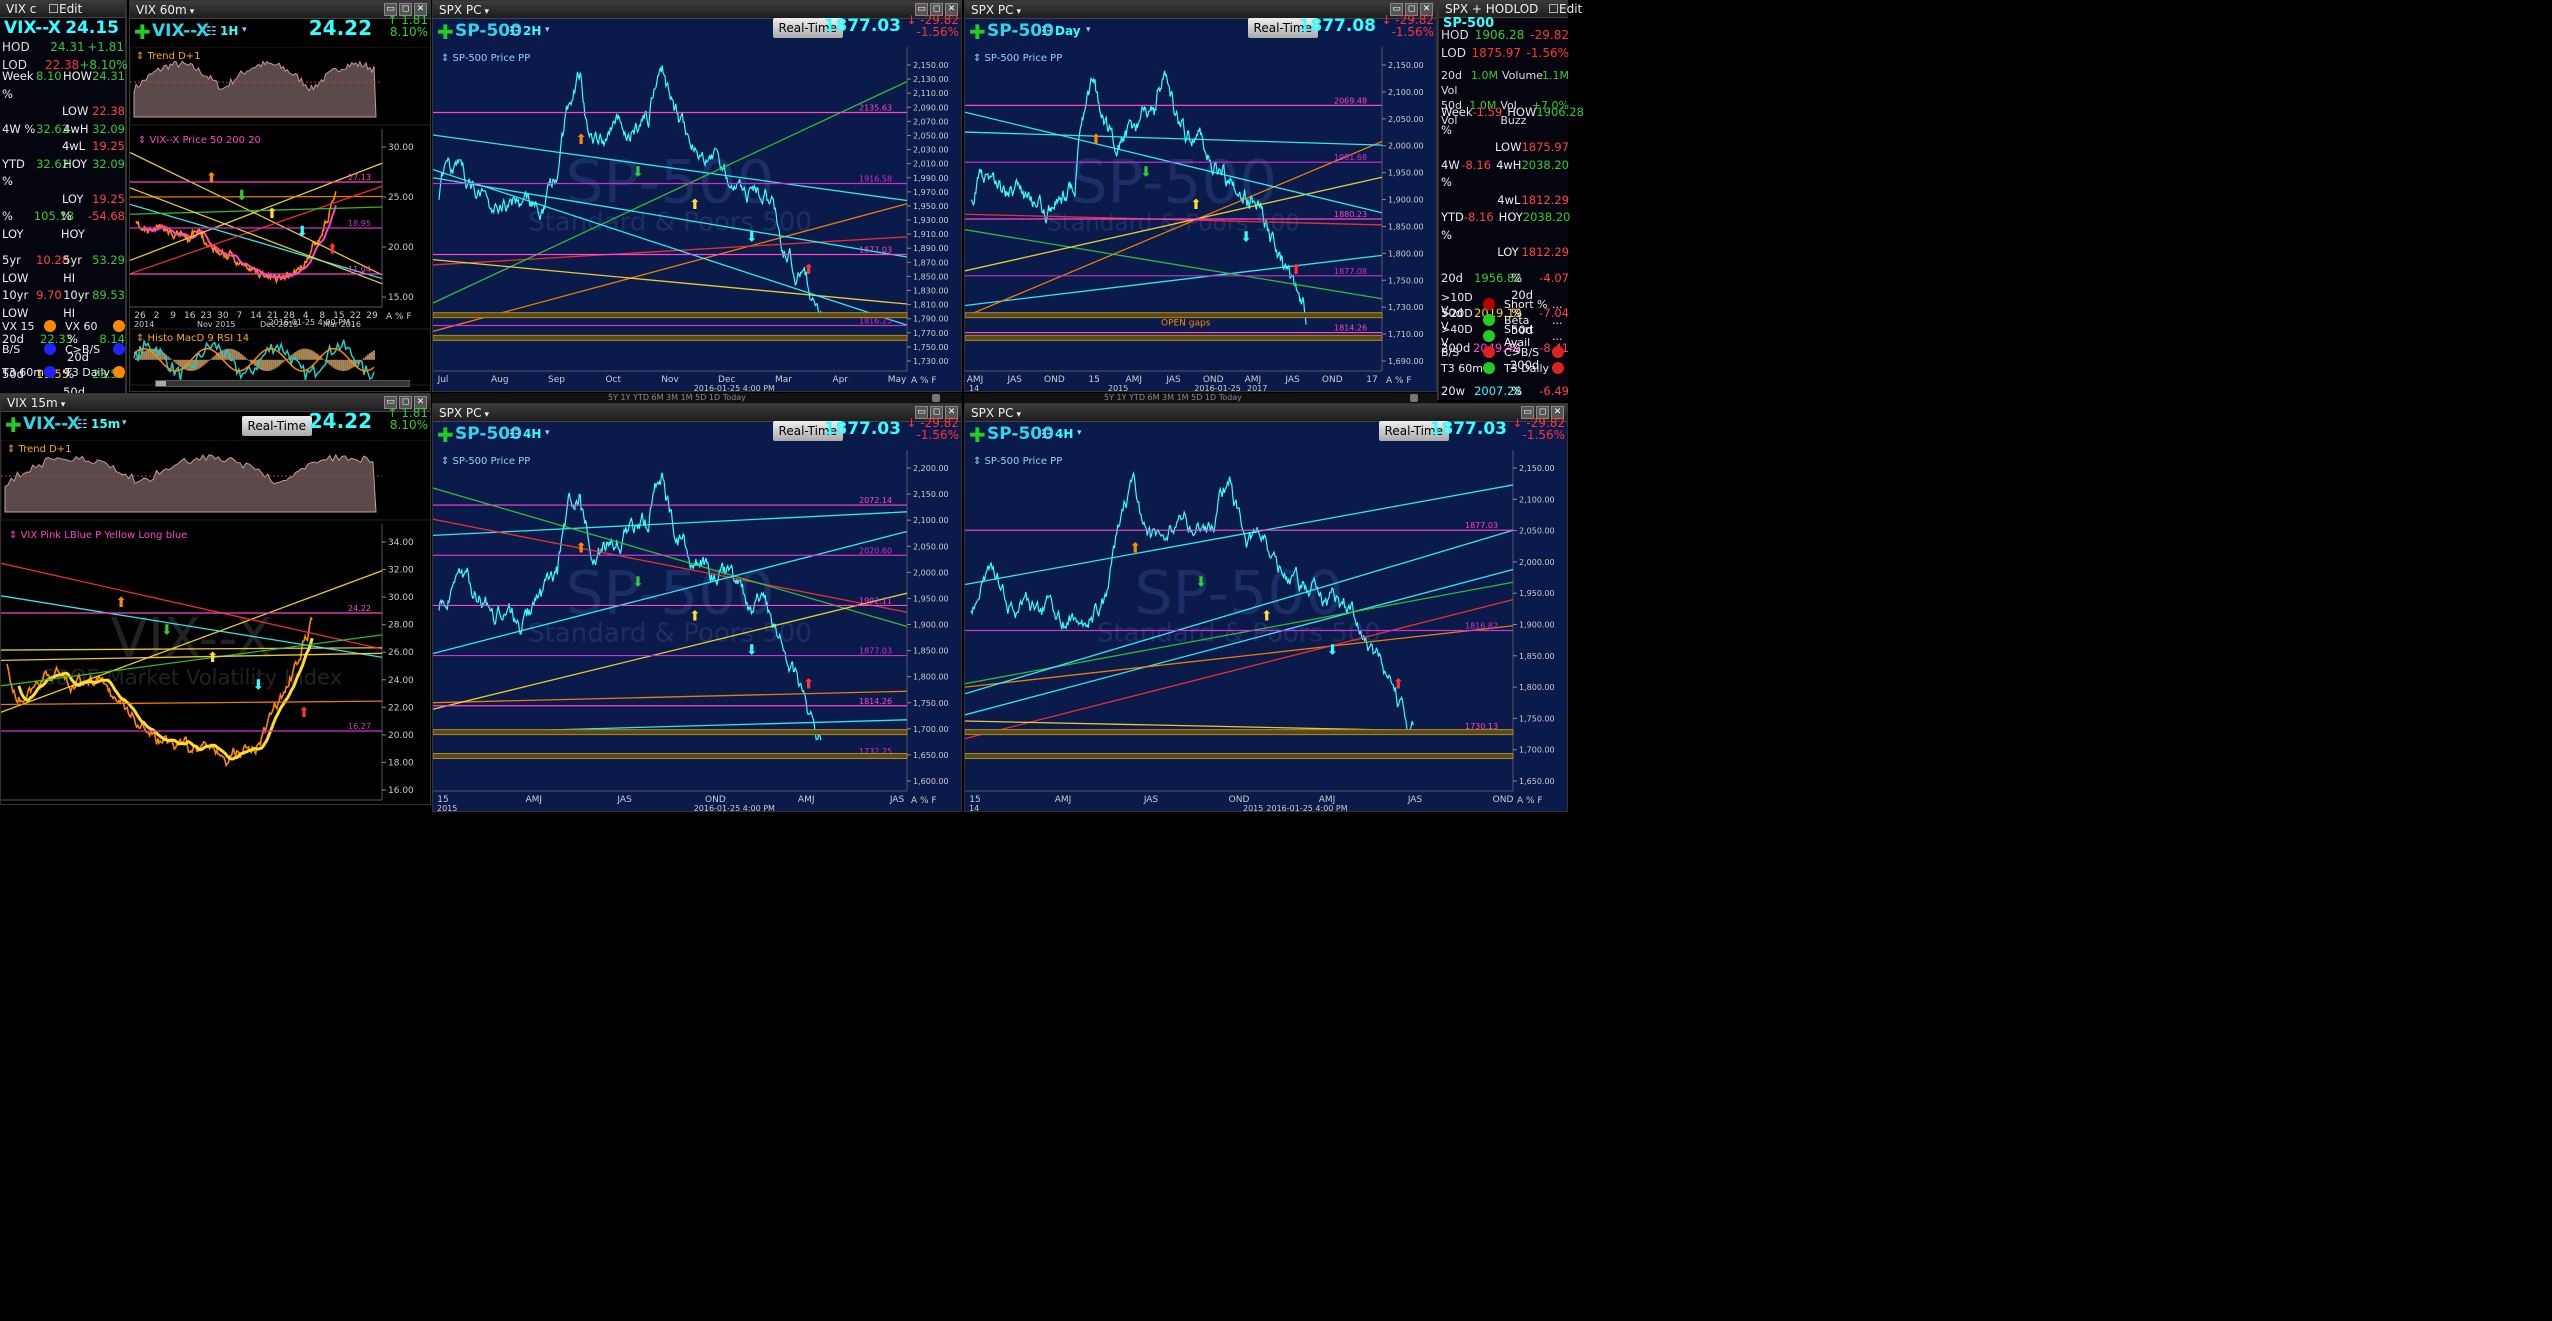 The height and width of the screenshot is (1321, 2552). Describe the element at coordinates (229, 31) in the screenshot. I see `timeframe-selector: 1H` at that location.